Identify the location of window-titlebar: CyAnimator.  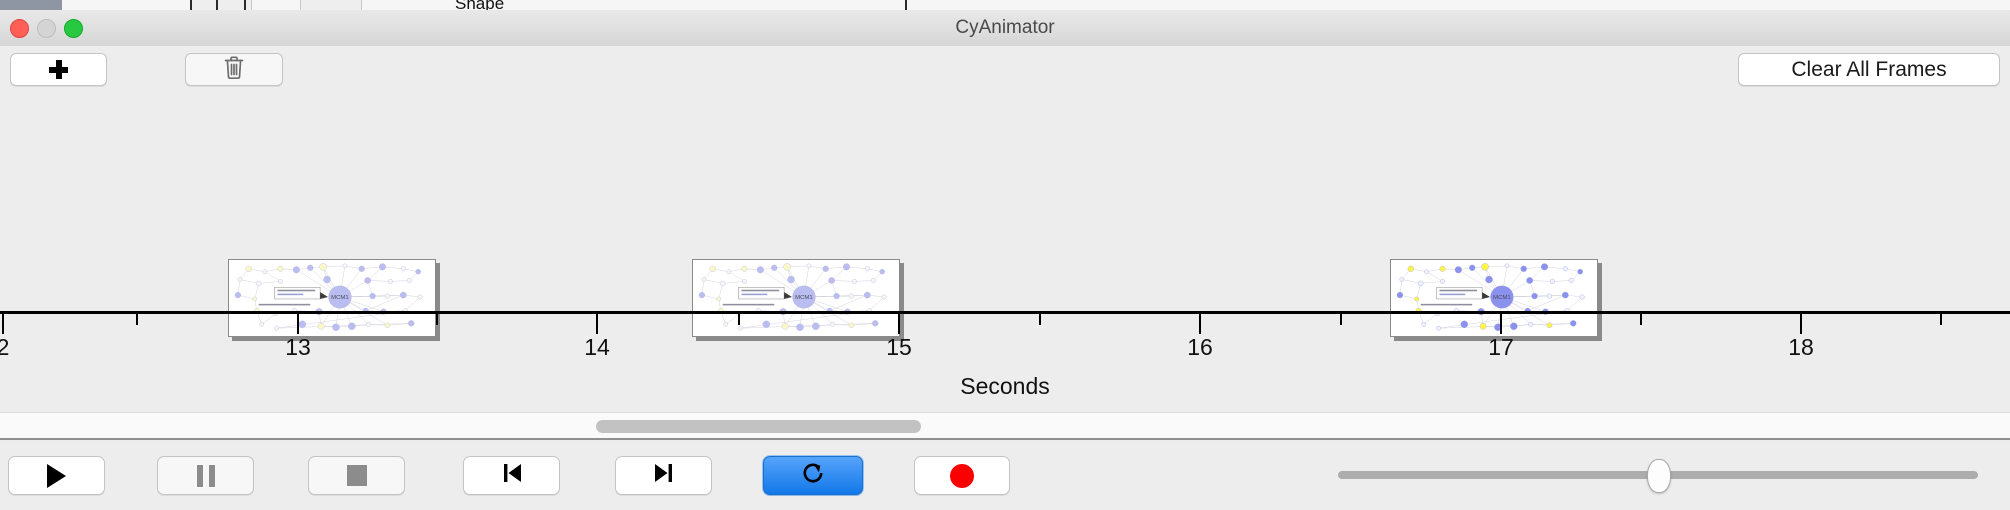
(1005, 28).